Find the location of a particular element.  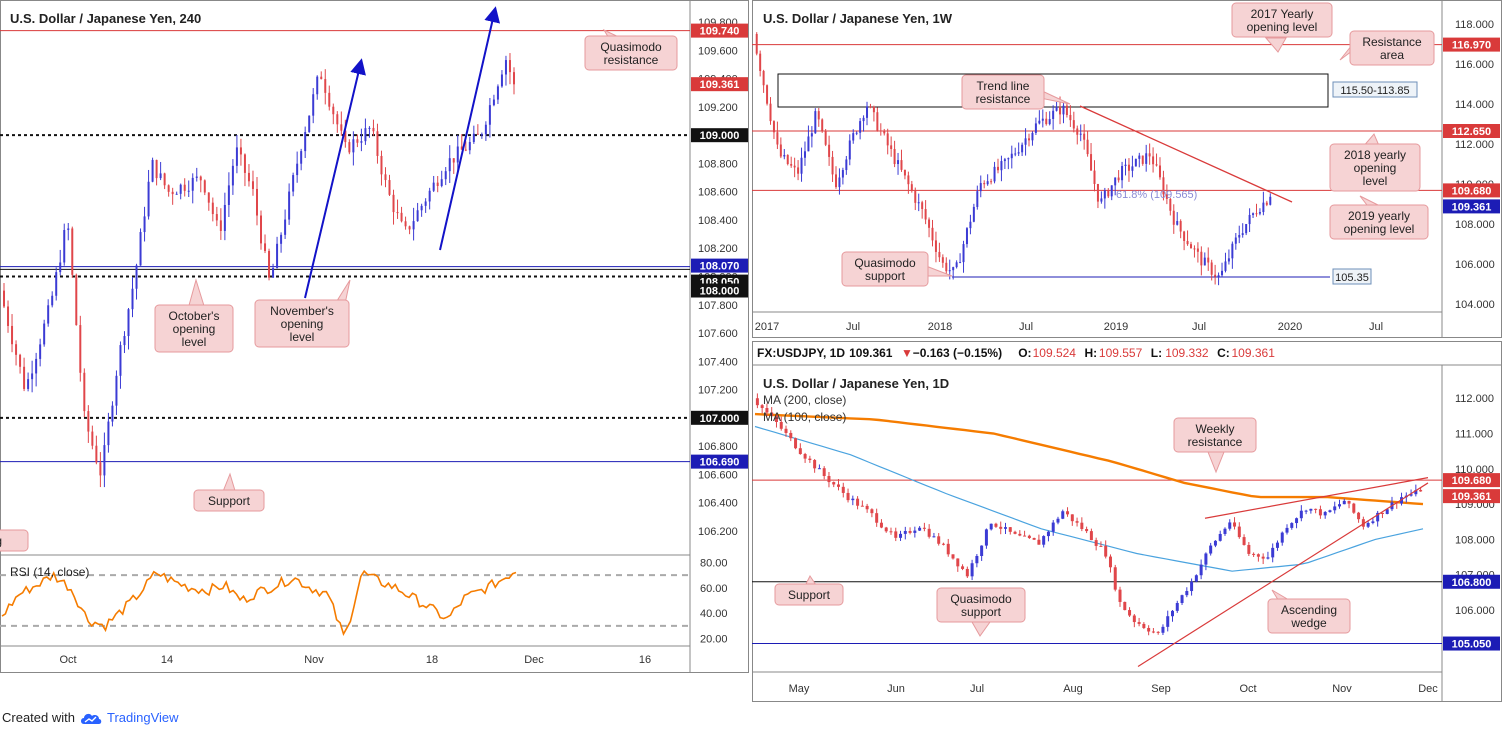

weekly-callout-2017-box is located at coordinates (1282, 20).